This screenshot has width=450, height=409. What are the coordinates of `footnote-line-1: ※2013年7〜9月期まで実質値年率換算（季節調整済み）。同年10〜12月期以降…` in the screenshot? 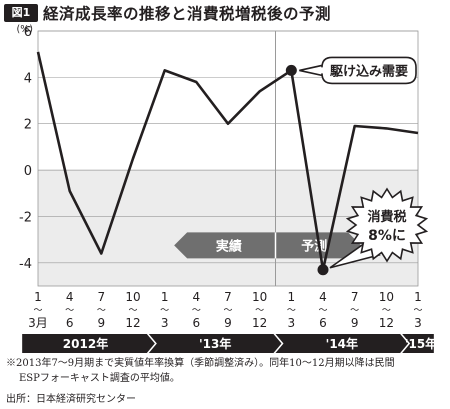 It's located at (200, 363).